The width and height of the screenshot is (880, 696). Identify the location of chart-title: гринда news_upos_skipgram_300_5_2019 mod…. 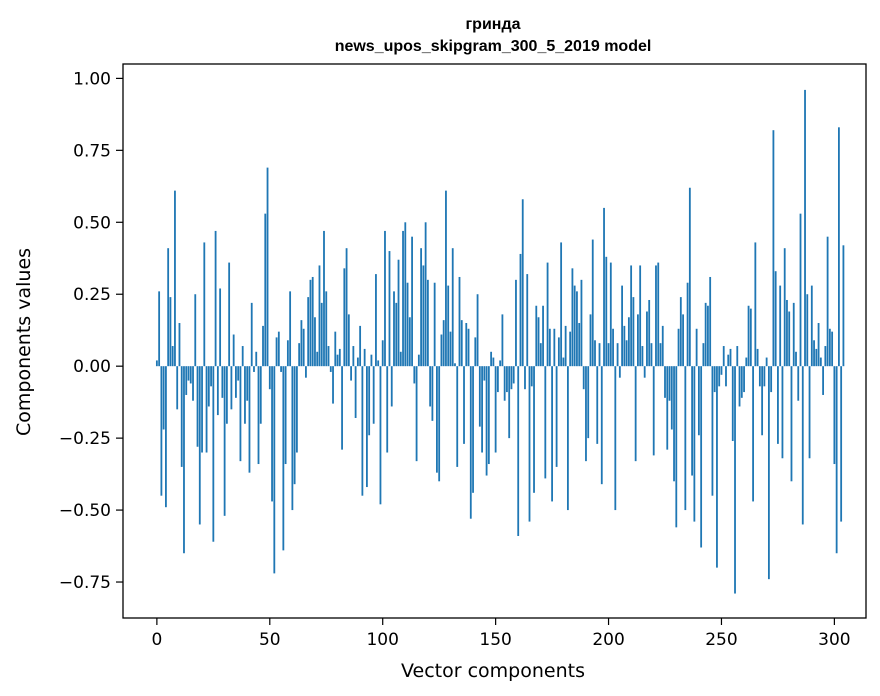
(493, 35).